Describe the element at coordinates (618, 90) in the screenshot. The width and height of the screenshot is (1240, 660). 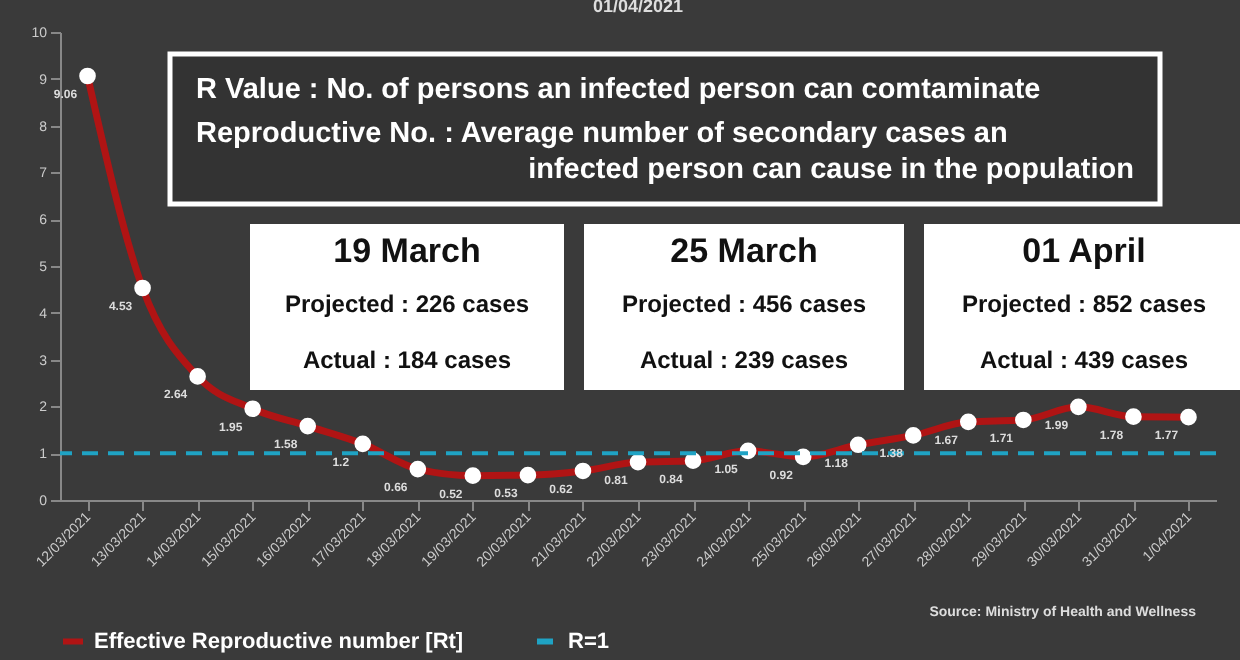
I see `annotation: R Value : No. of persons an infected person can comtaminate` at that location.